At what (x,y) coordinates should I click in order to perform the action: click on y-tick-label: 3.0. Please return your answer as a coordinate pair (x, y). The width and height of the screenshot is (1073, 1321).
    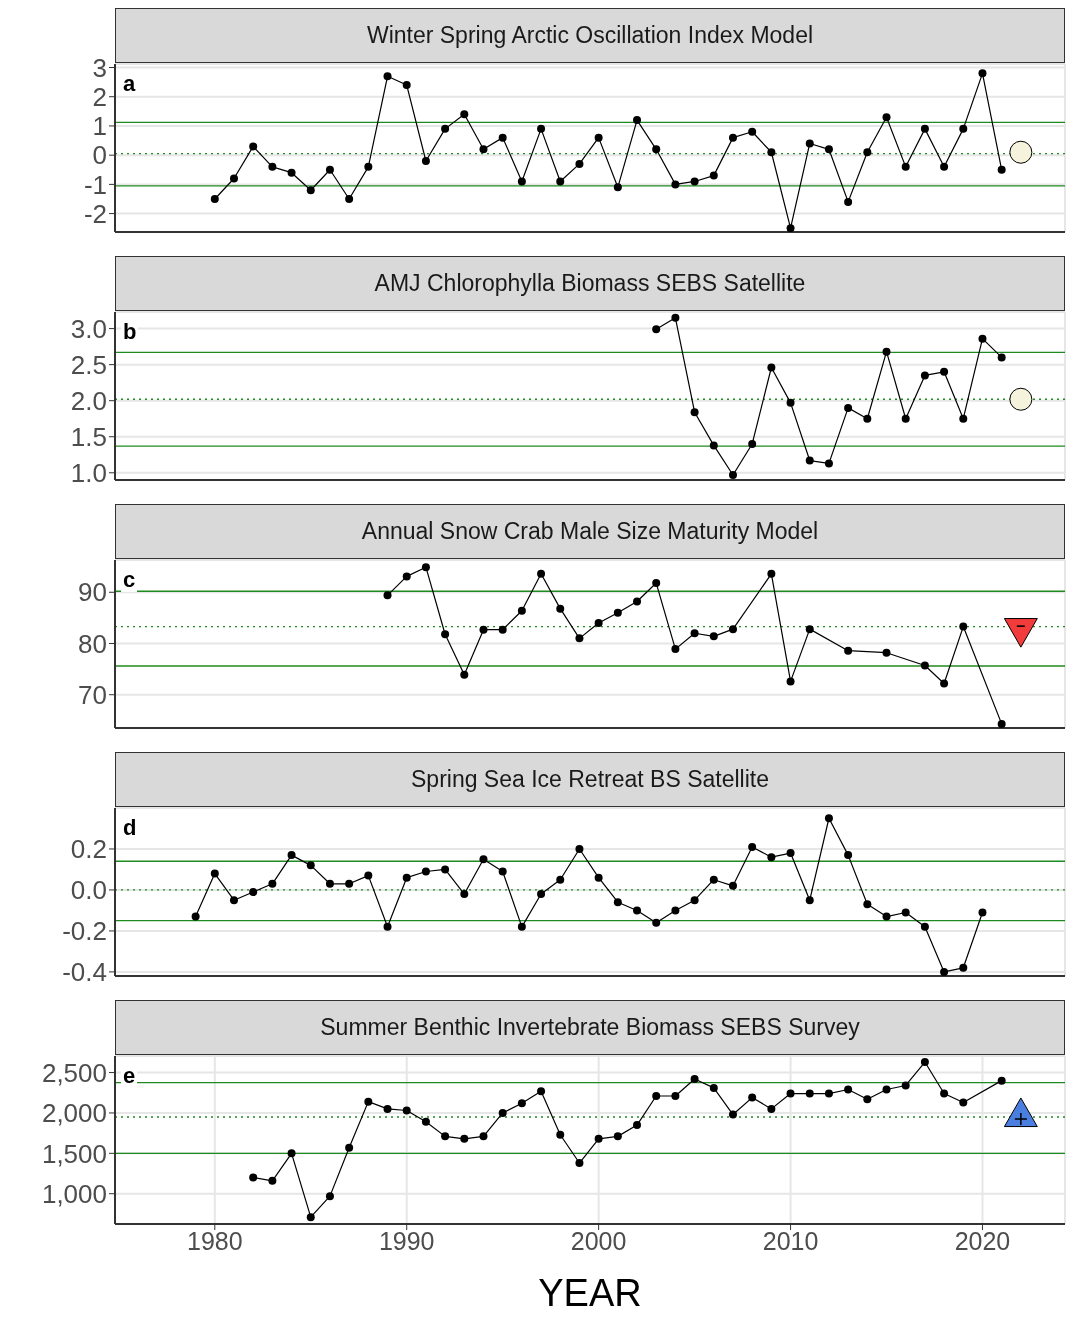
    Looking at the image, I should click on (88, 328).